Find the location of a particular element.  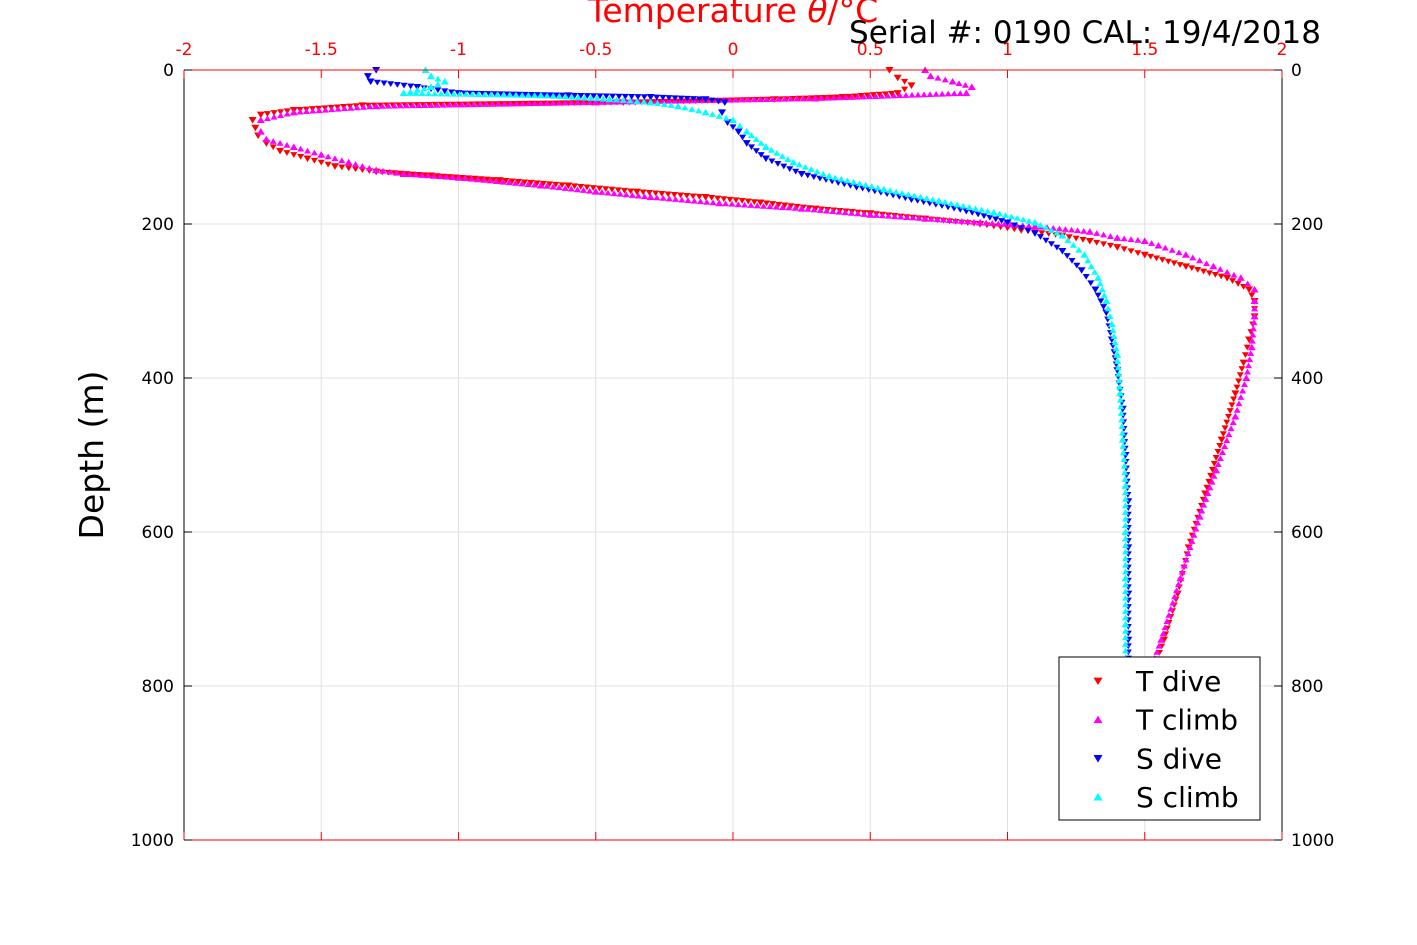

y-tick-label-left: 400 is located at coordinates (158, 379).